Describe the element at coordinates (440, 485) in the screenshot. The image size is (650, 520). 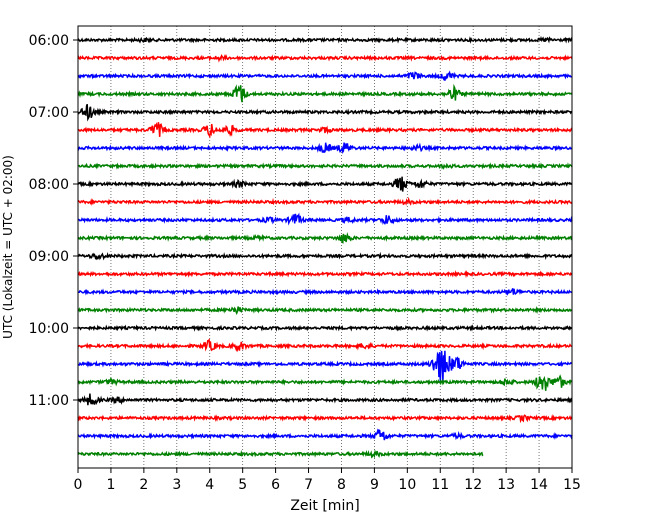
I see `x-tick-label: 11` at that location.